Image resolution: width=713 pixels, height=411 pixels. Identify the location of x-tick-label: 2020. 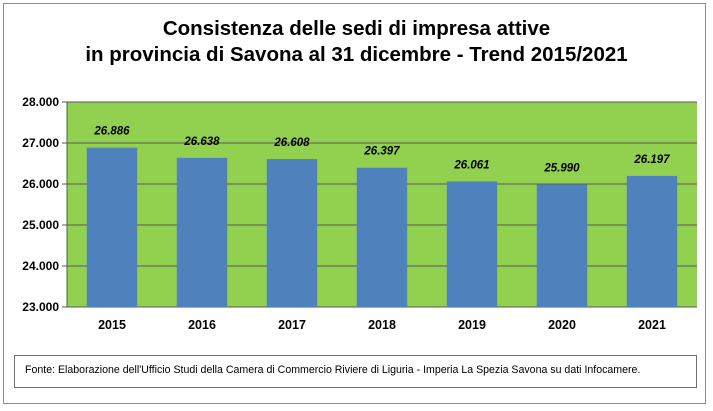
(562, 325).